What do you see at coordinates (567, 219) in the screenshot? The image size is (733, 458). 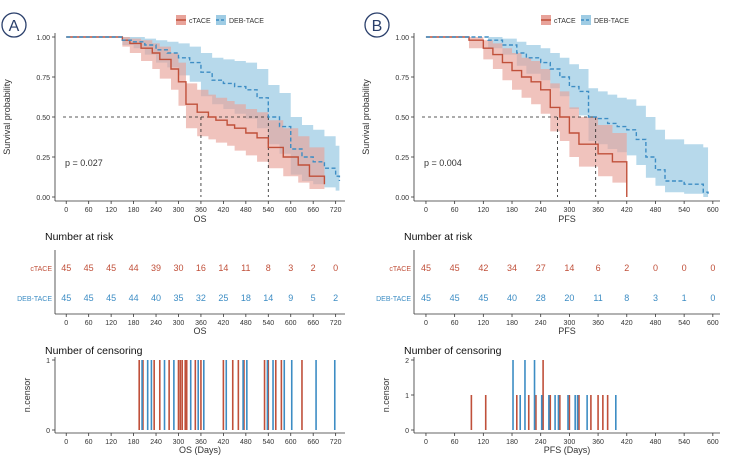 I see `km-x-axis-title: PFS` at bounding box center [567, 219].